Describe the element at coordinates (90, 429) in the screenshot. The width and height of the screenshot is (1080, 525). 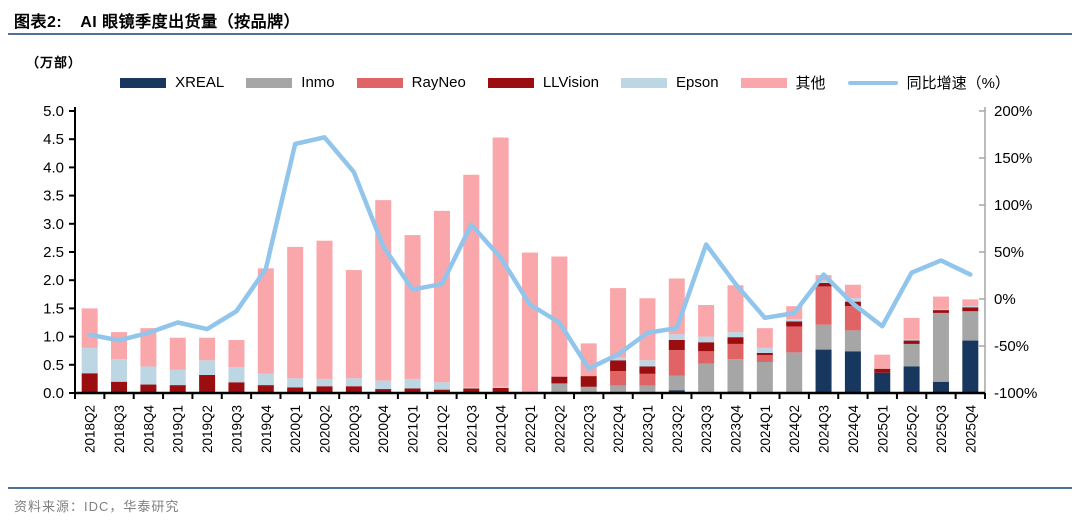
I see `x-tick-label: 2018Q2` at that location.